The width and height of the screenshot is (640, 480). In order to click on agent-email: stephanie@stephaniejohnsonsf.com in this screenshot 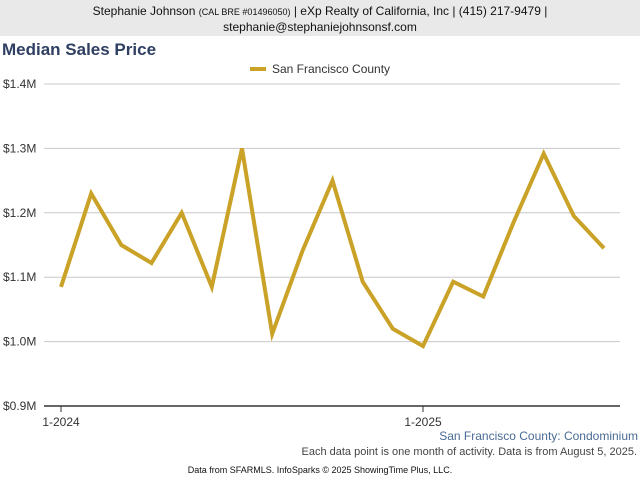, I will do `click(320, 27)`.